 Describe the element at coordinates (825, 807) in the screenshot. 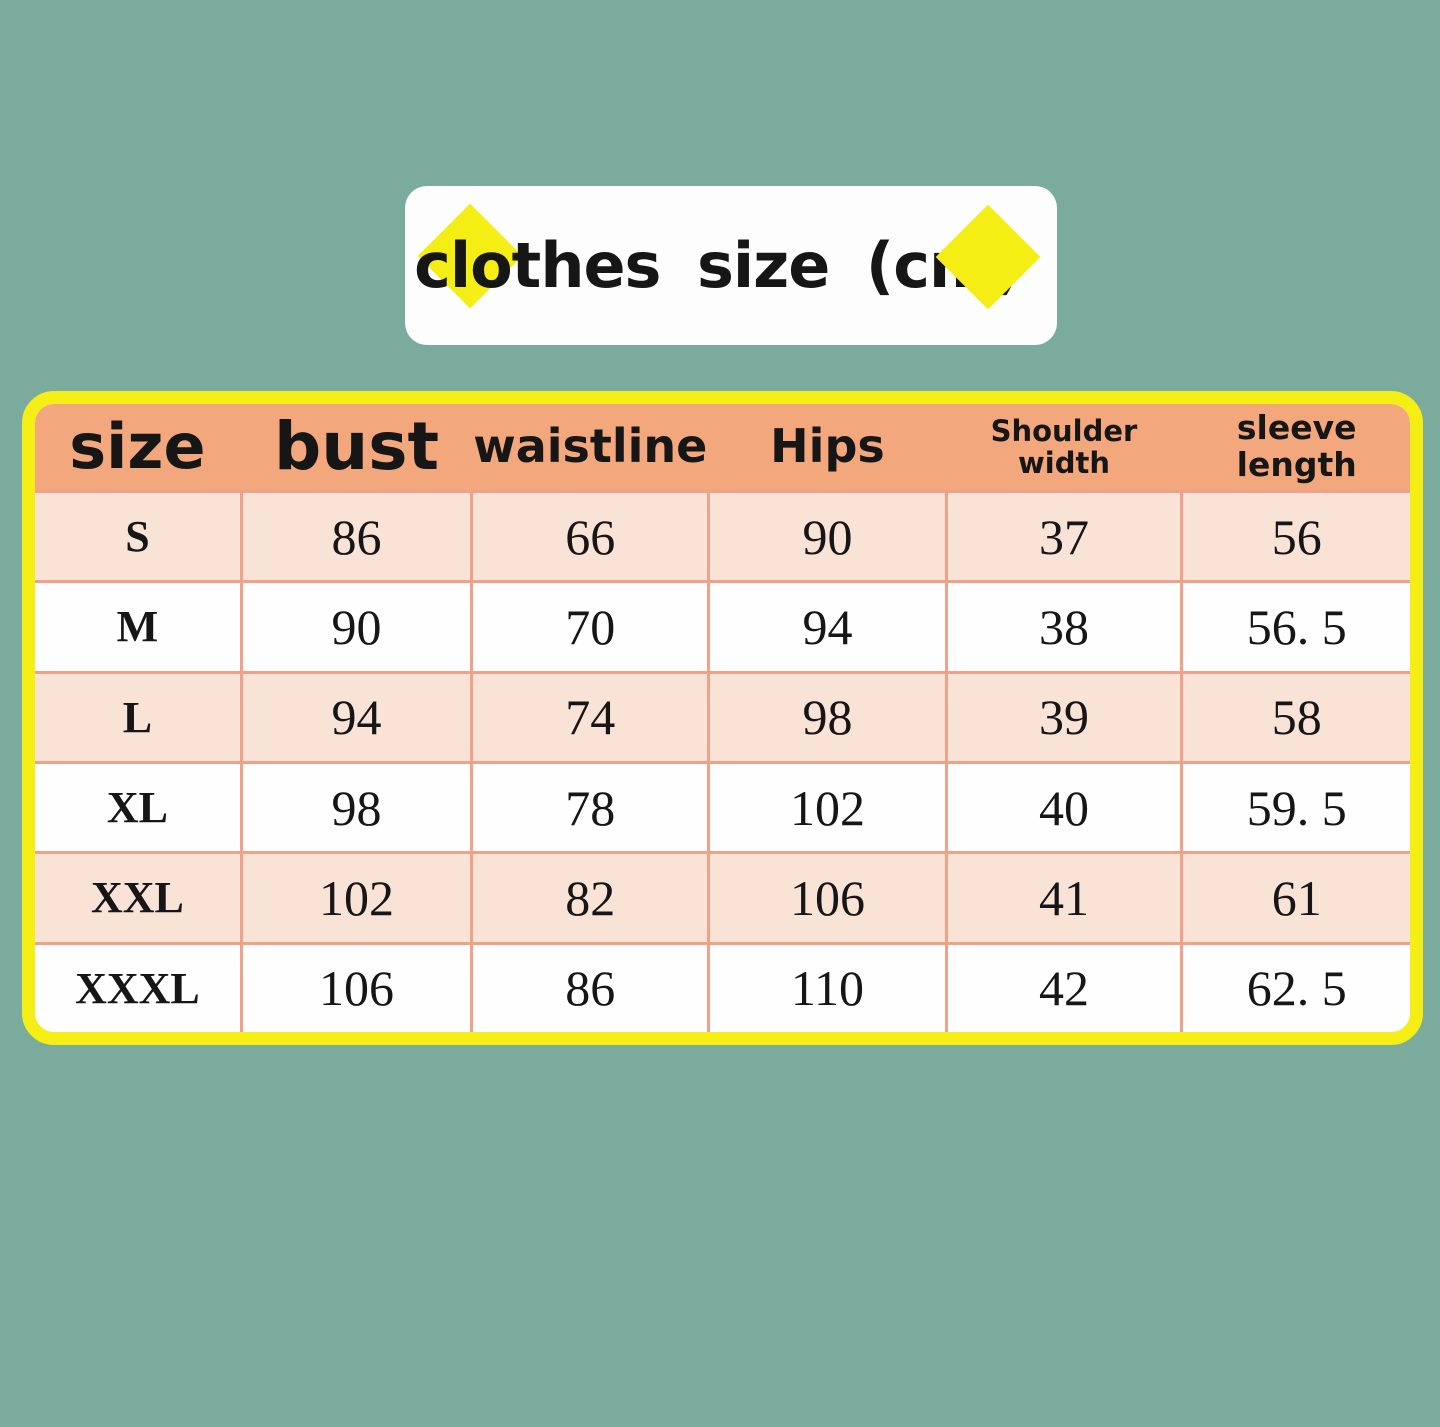

I see `cell-hips: 102` at that location.